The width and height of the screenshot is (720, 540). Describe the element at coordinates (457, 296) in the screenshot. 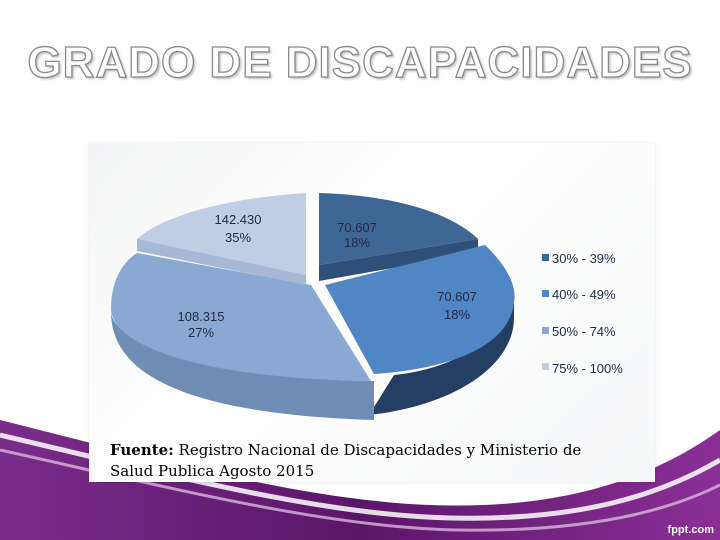

I see `data-label-40-49-value: 70.607` at that location.